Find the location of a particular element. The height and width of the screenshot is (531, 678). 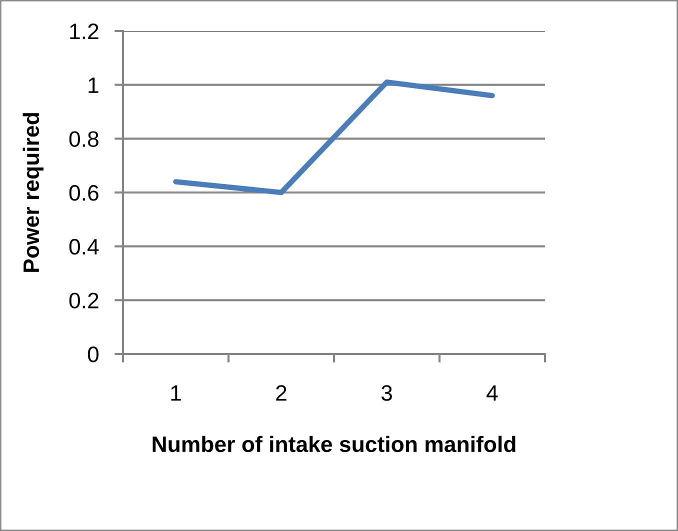

y-tick-label: 0.8 is located at coordinates (83, 139).